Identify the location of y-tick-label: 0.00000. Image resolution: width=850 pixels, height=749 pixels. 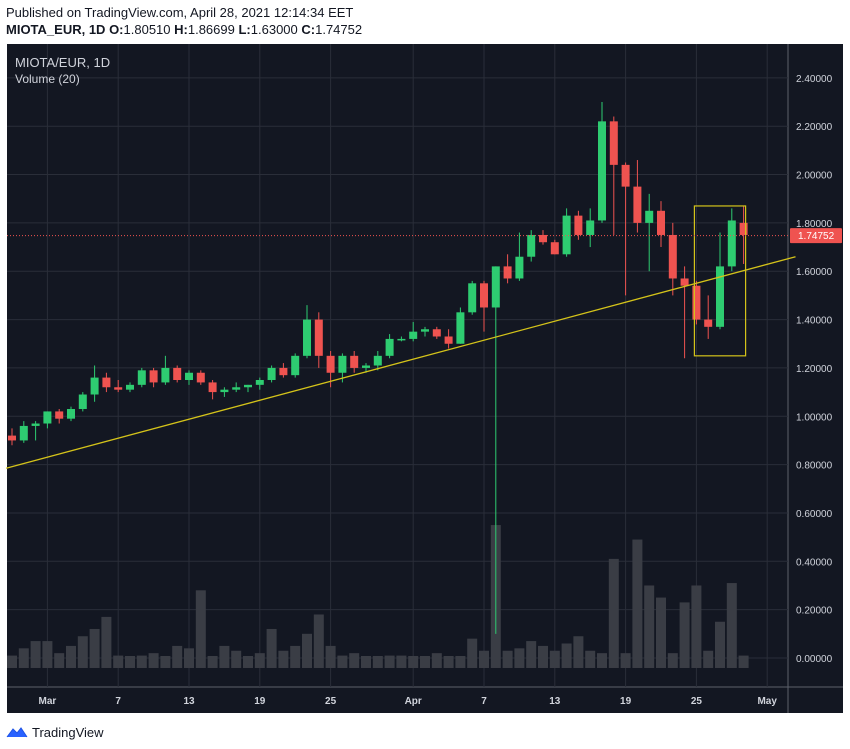
(814, 659).